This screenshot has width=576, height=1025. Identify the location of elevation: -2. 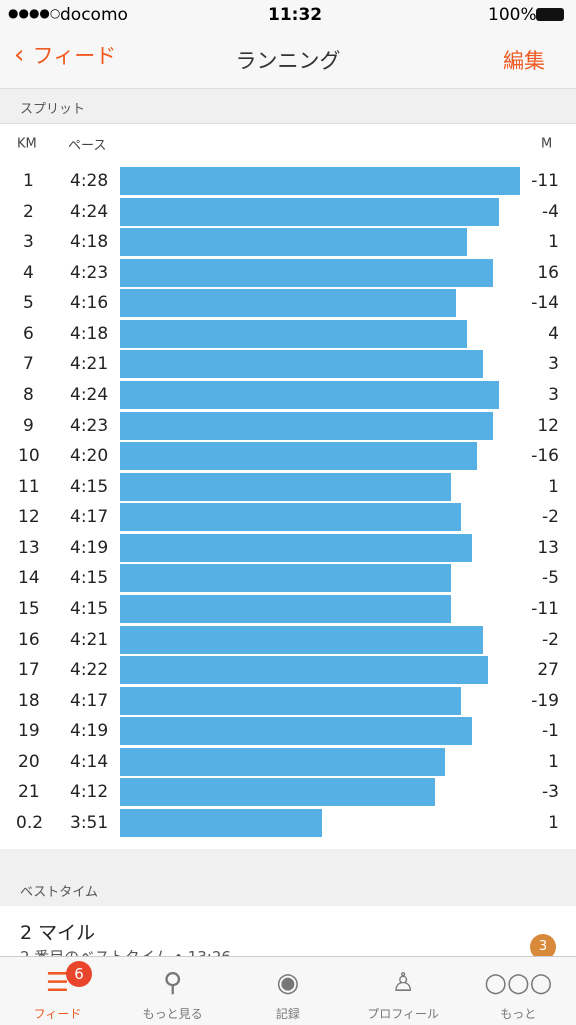
(550, 639).